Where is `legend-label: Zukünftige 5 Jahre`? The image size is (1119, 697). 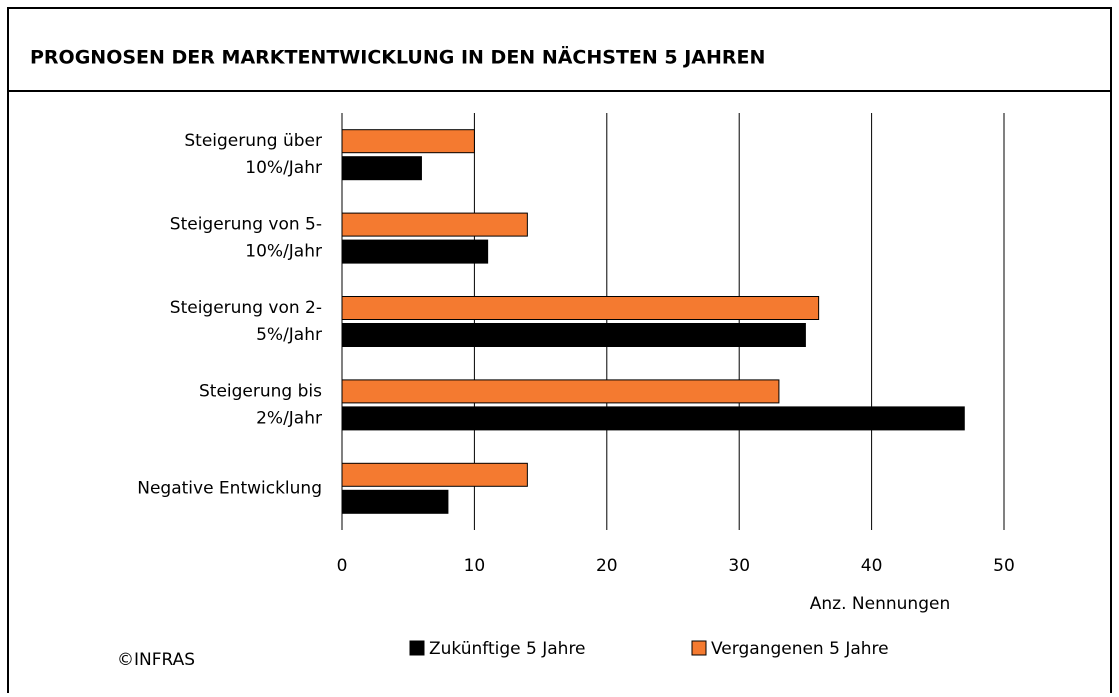
legend-label: Zukünftige 5 Jahre is located at coordinates (507, 649).